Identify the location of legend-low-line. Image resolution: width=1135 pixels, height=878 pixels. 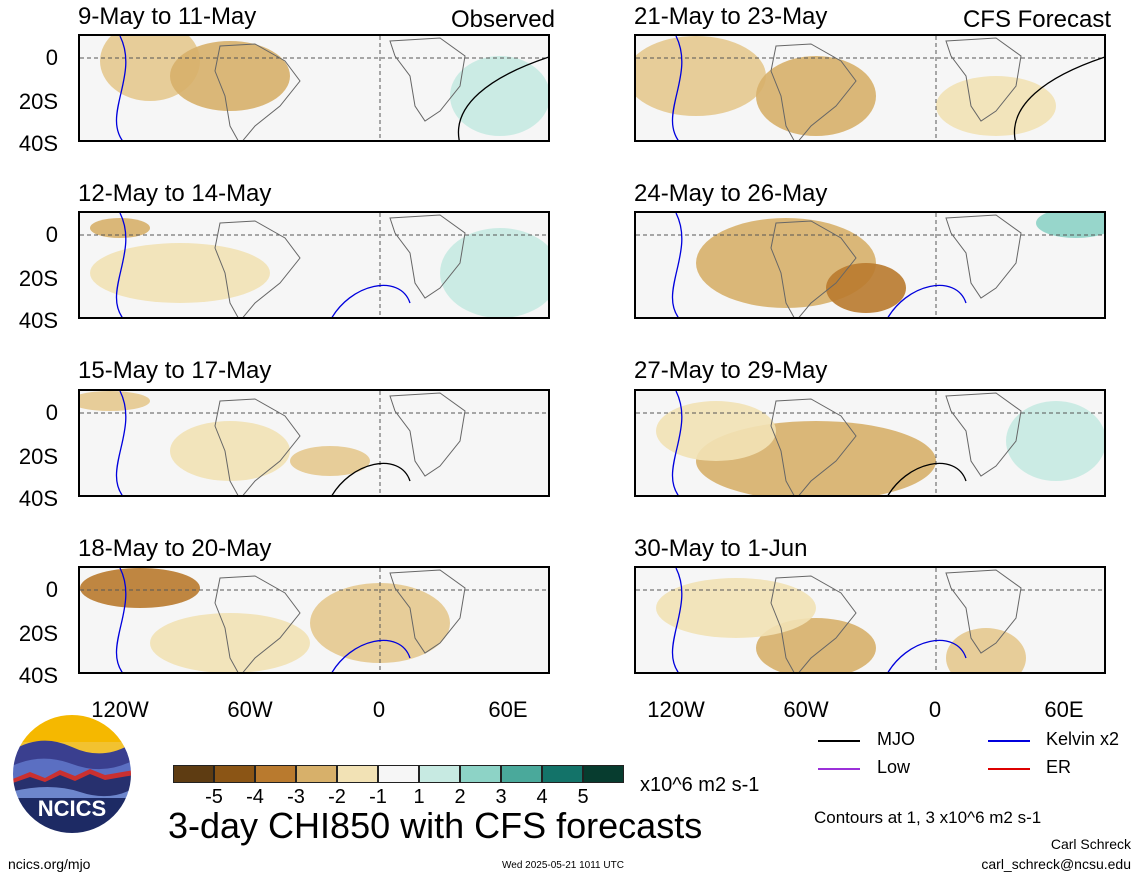
(839, 769).